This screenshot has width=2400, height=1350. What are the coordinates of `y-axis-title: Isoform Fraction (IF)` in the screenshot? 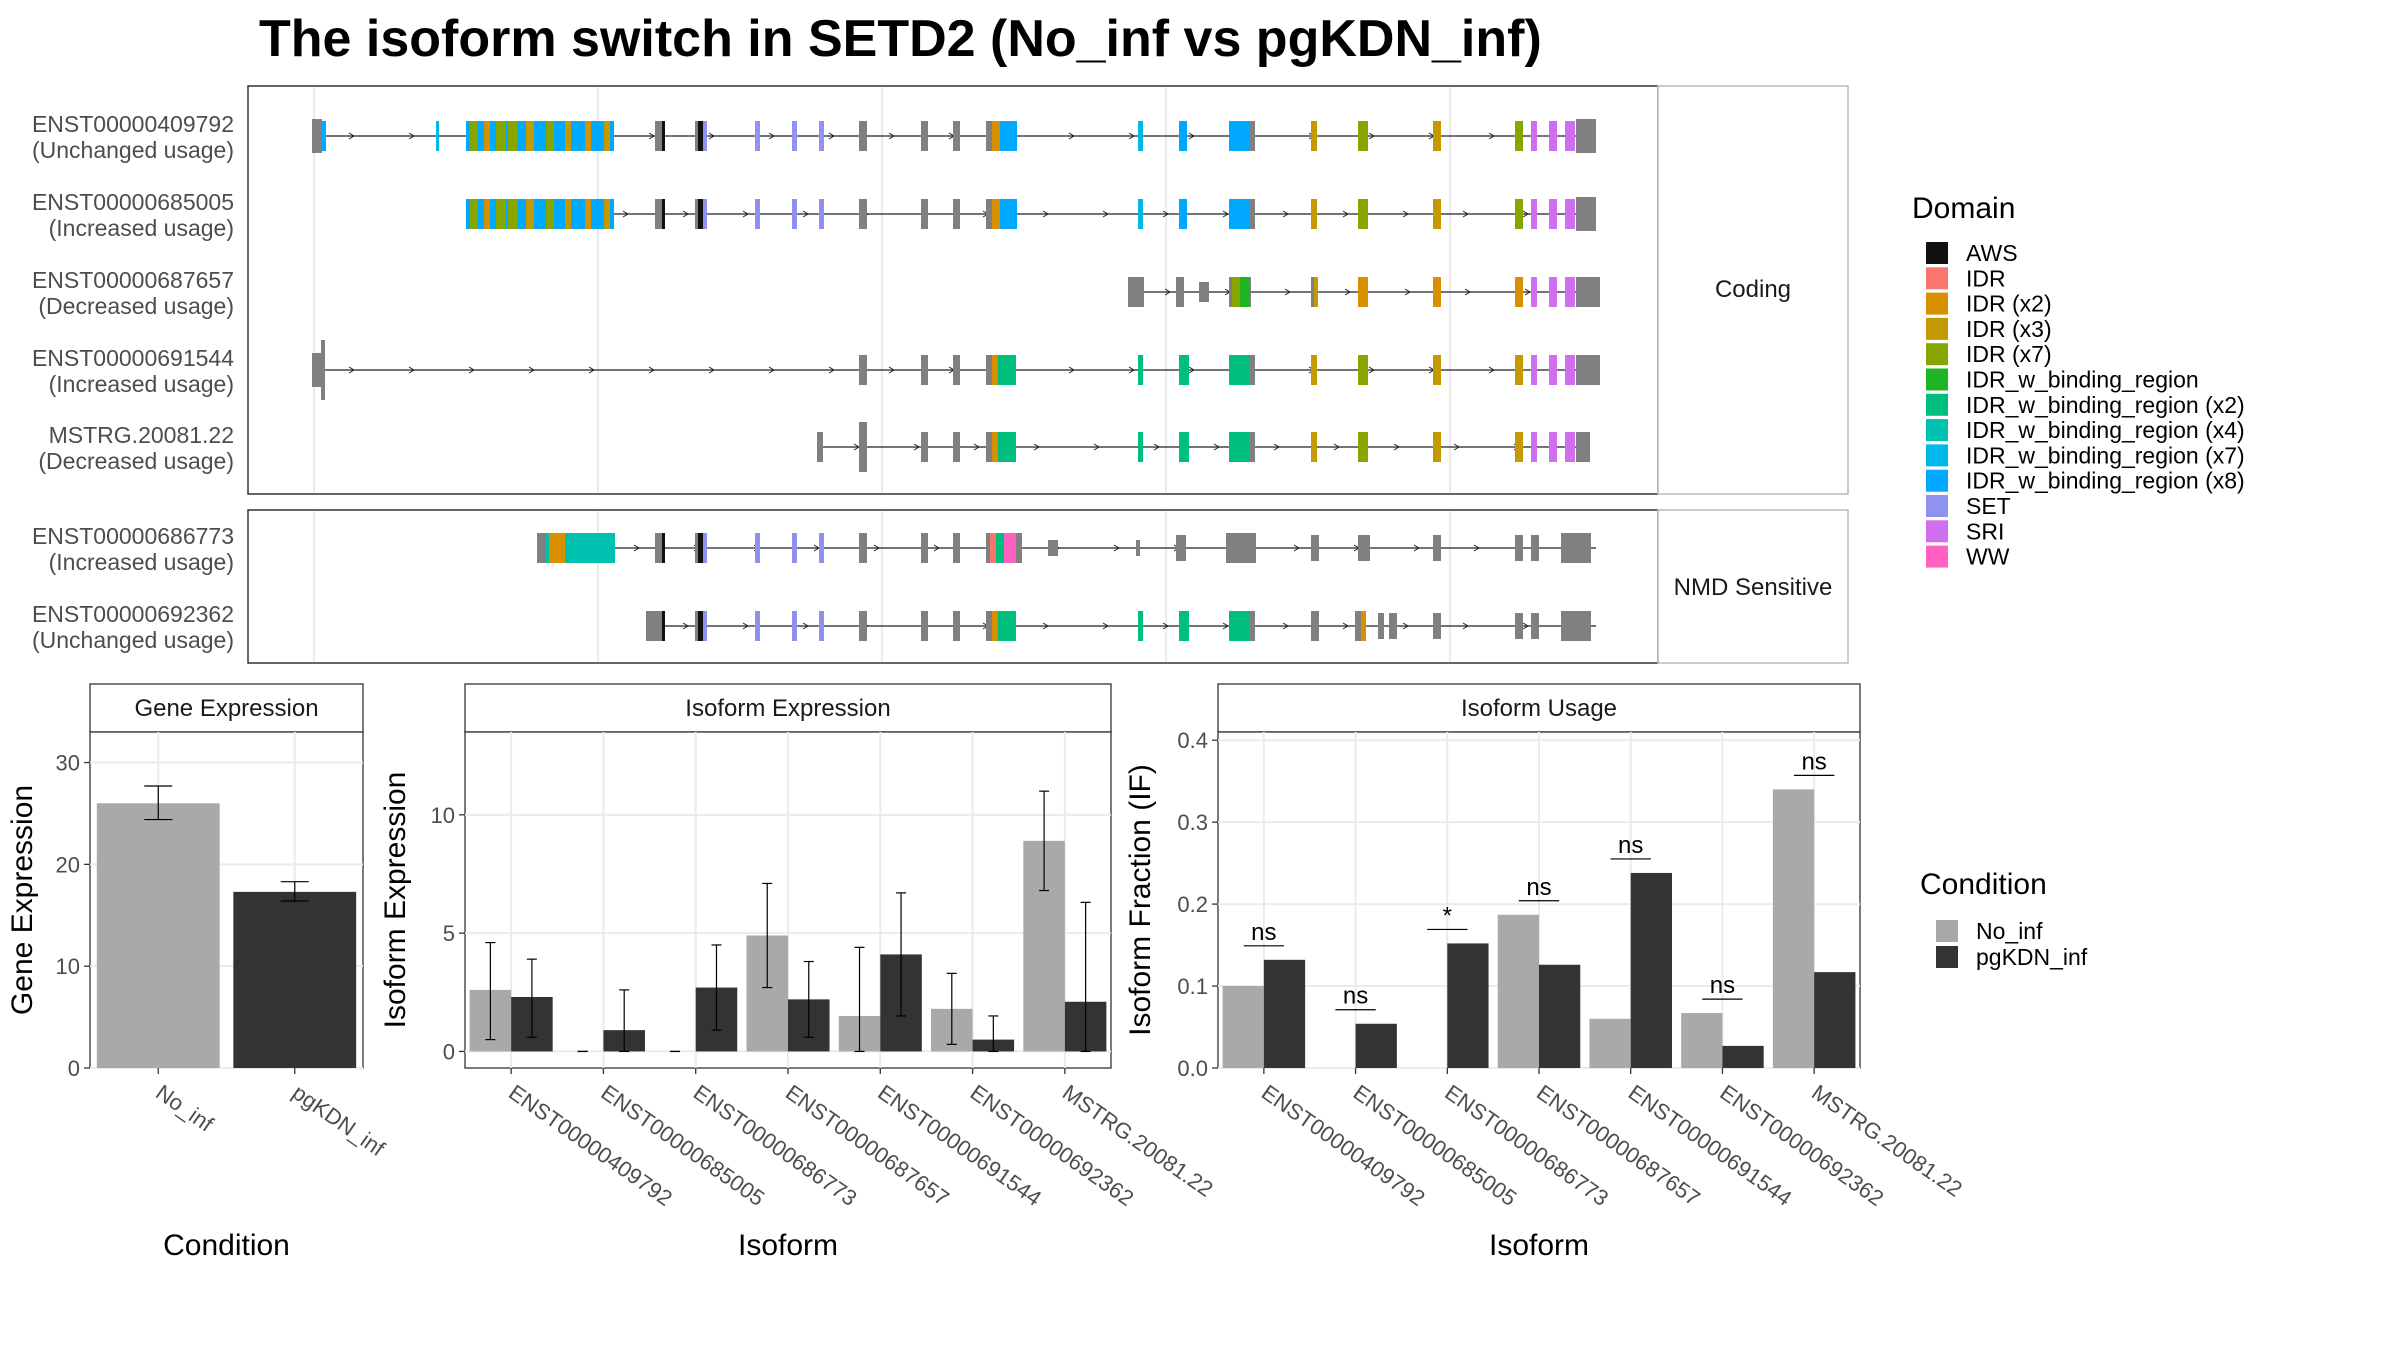 It's located at (1140, 900).